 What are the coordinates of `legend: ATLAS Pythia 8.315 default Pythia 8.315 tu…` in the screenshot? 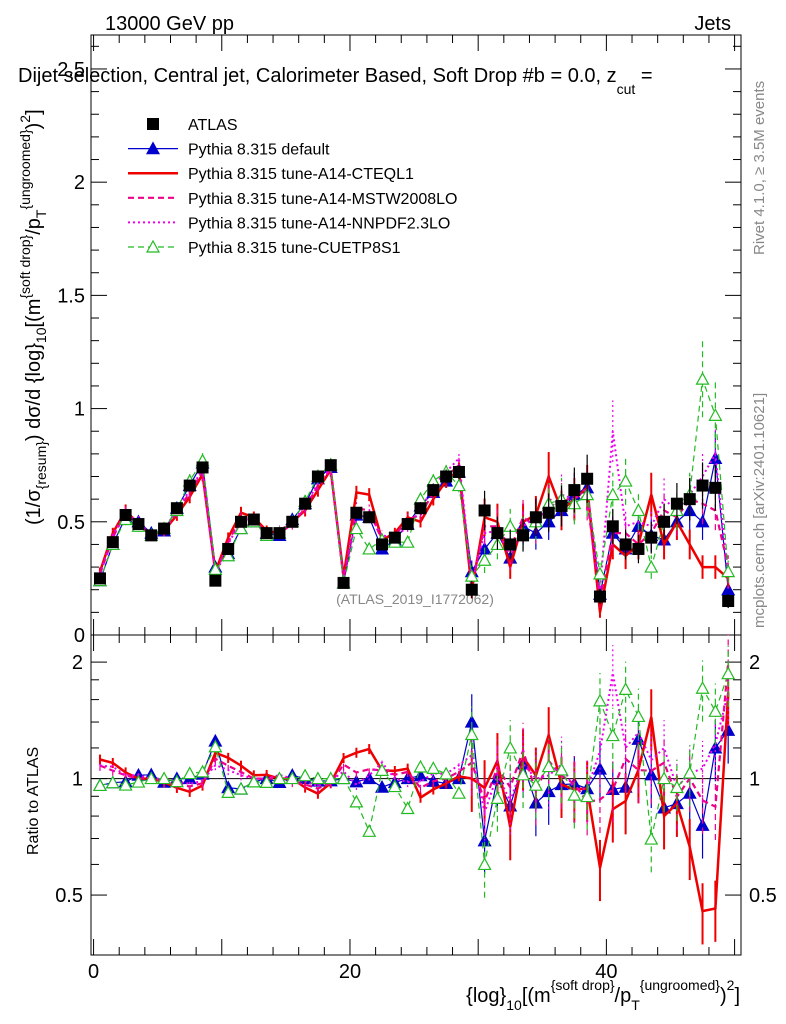 It's located at (292, 187).